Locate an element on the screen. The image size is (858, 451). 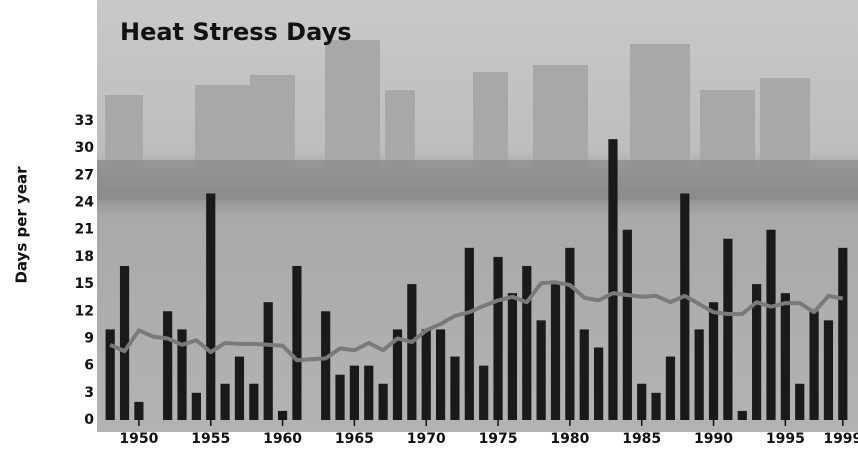
y-tick-label: 18 is located at coordinates (84, 257).